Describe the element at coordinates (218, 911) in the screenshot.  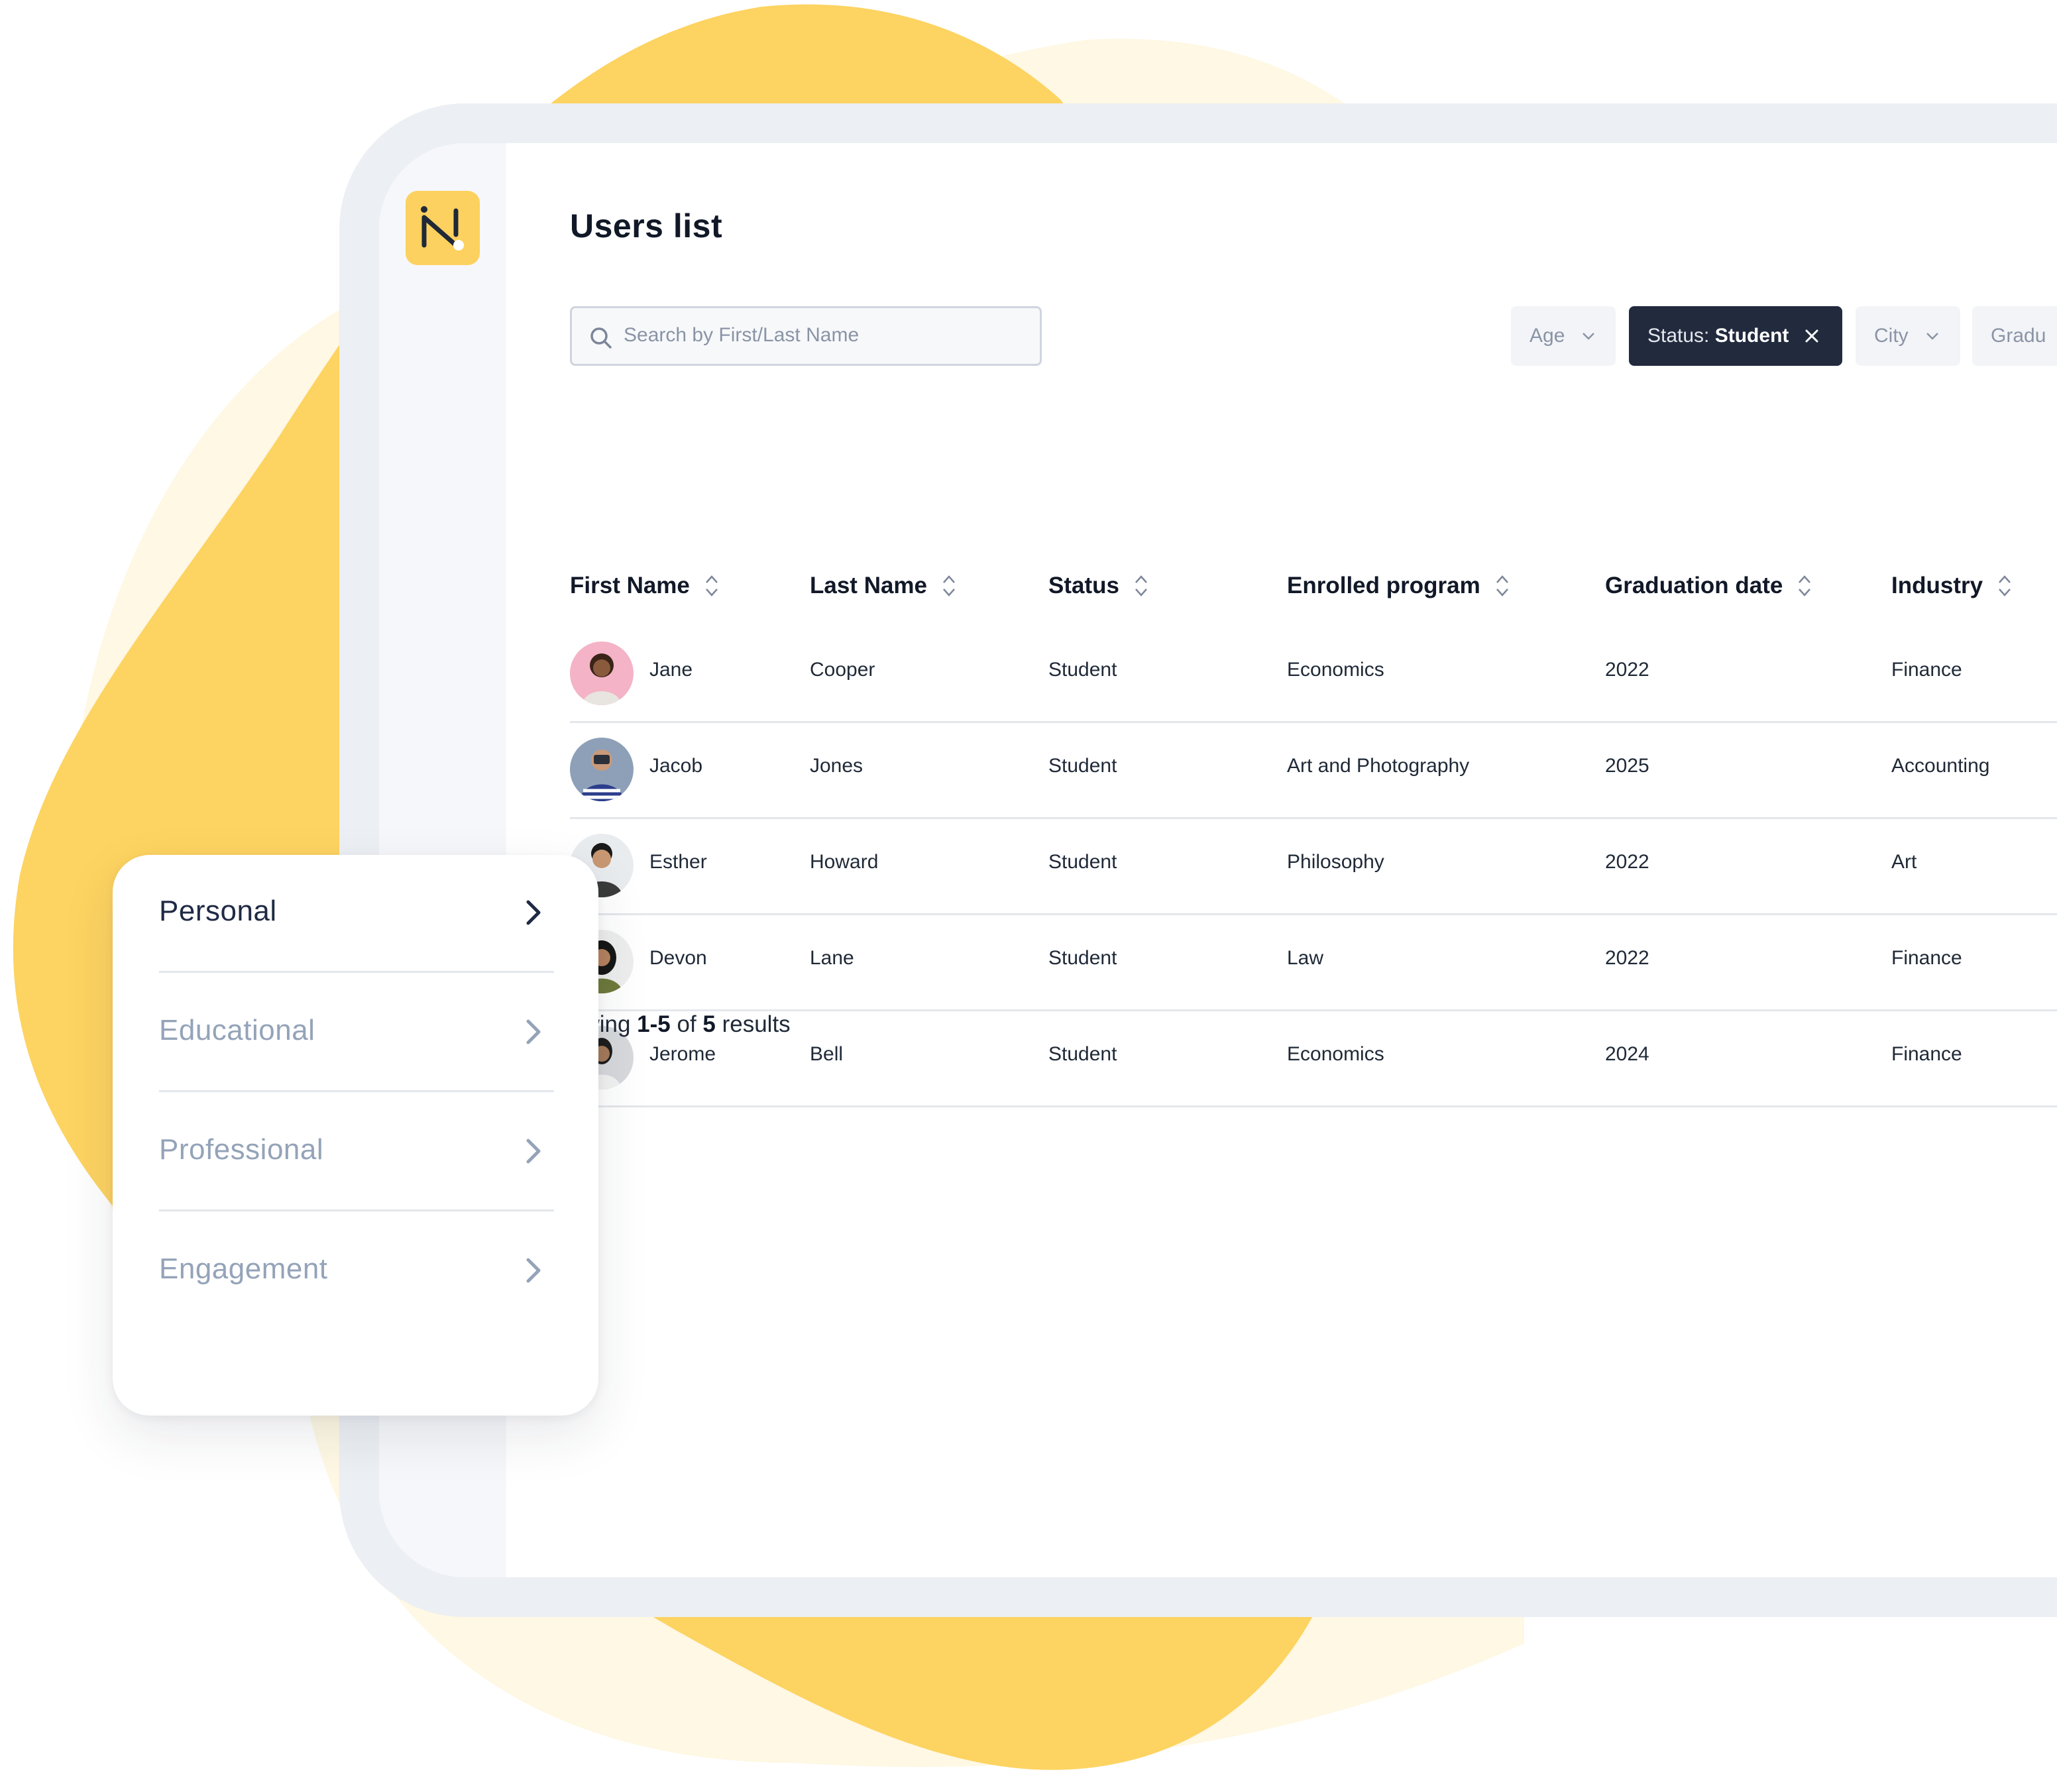
I see `category-label: Personal` at that location.